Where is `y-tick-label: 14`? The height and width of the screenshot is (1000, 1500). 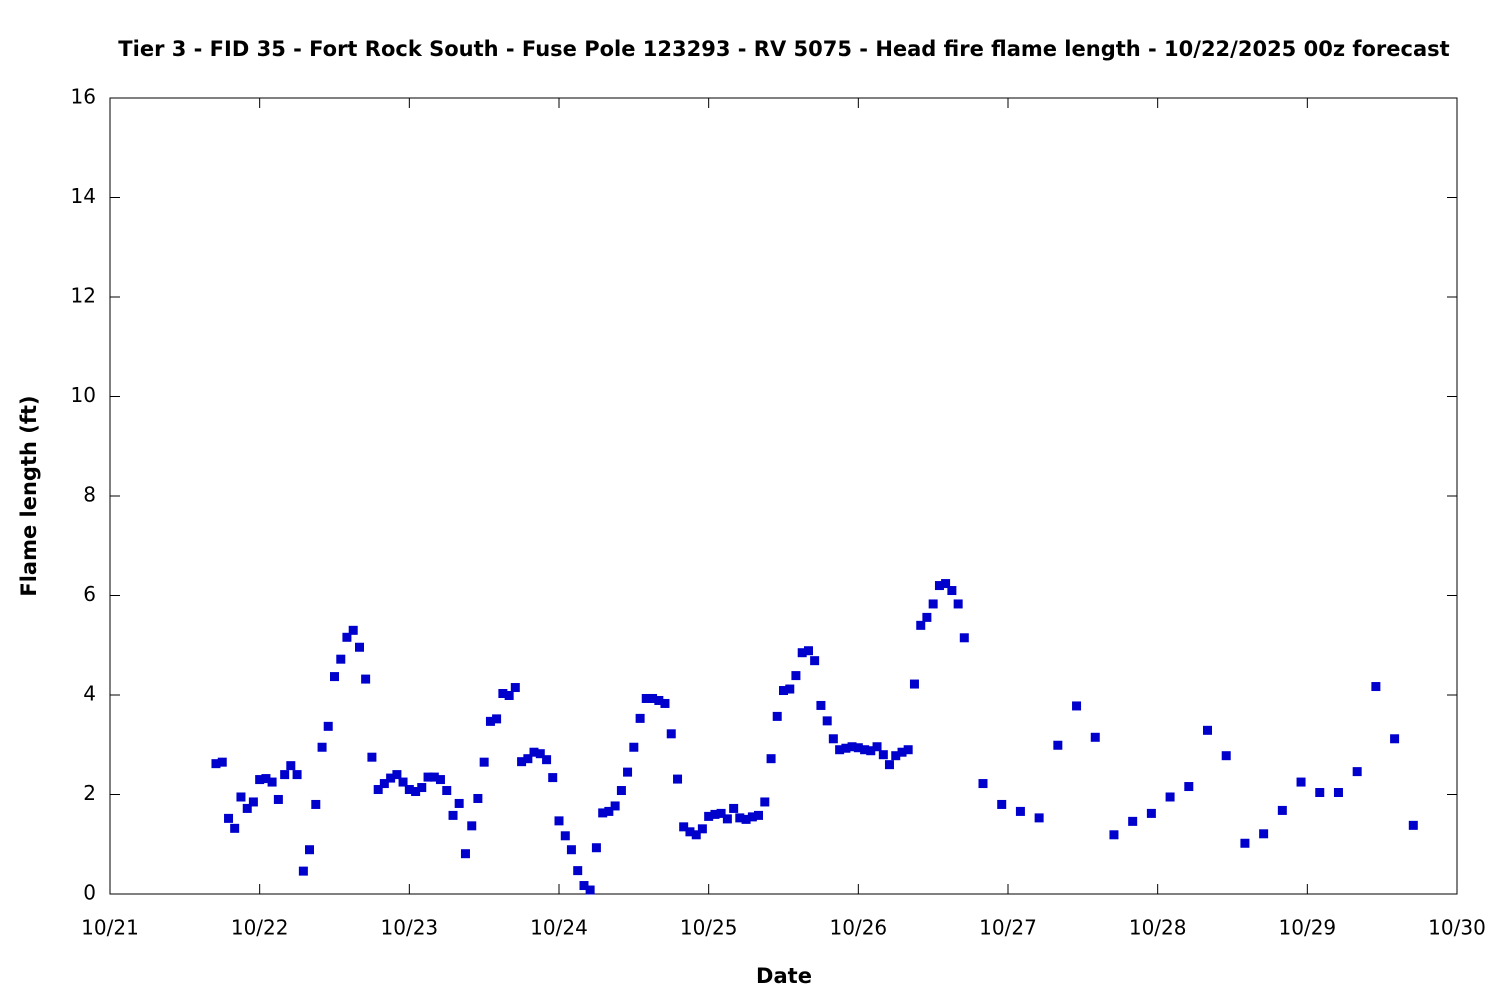
y-tick-label: 14 is located at coordinates (83, 196).